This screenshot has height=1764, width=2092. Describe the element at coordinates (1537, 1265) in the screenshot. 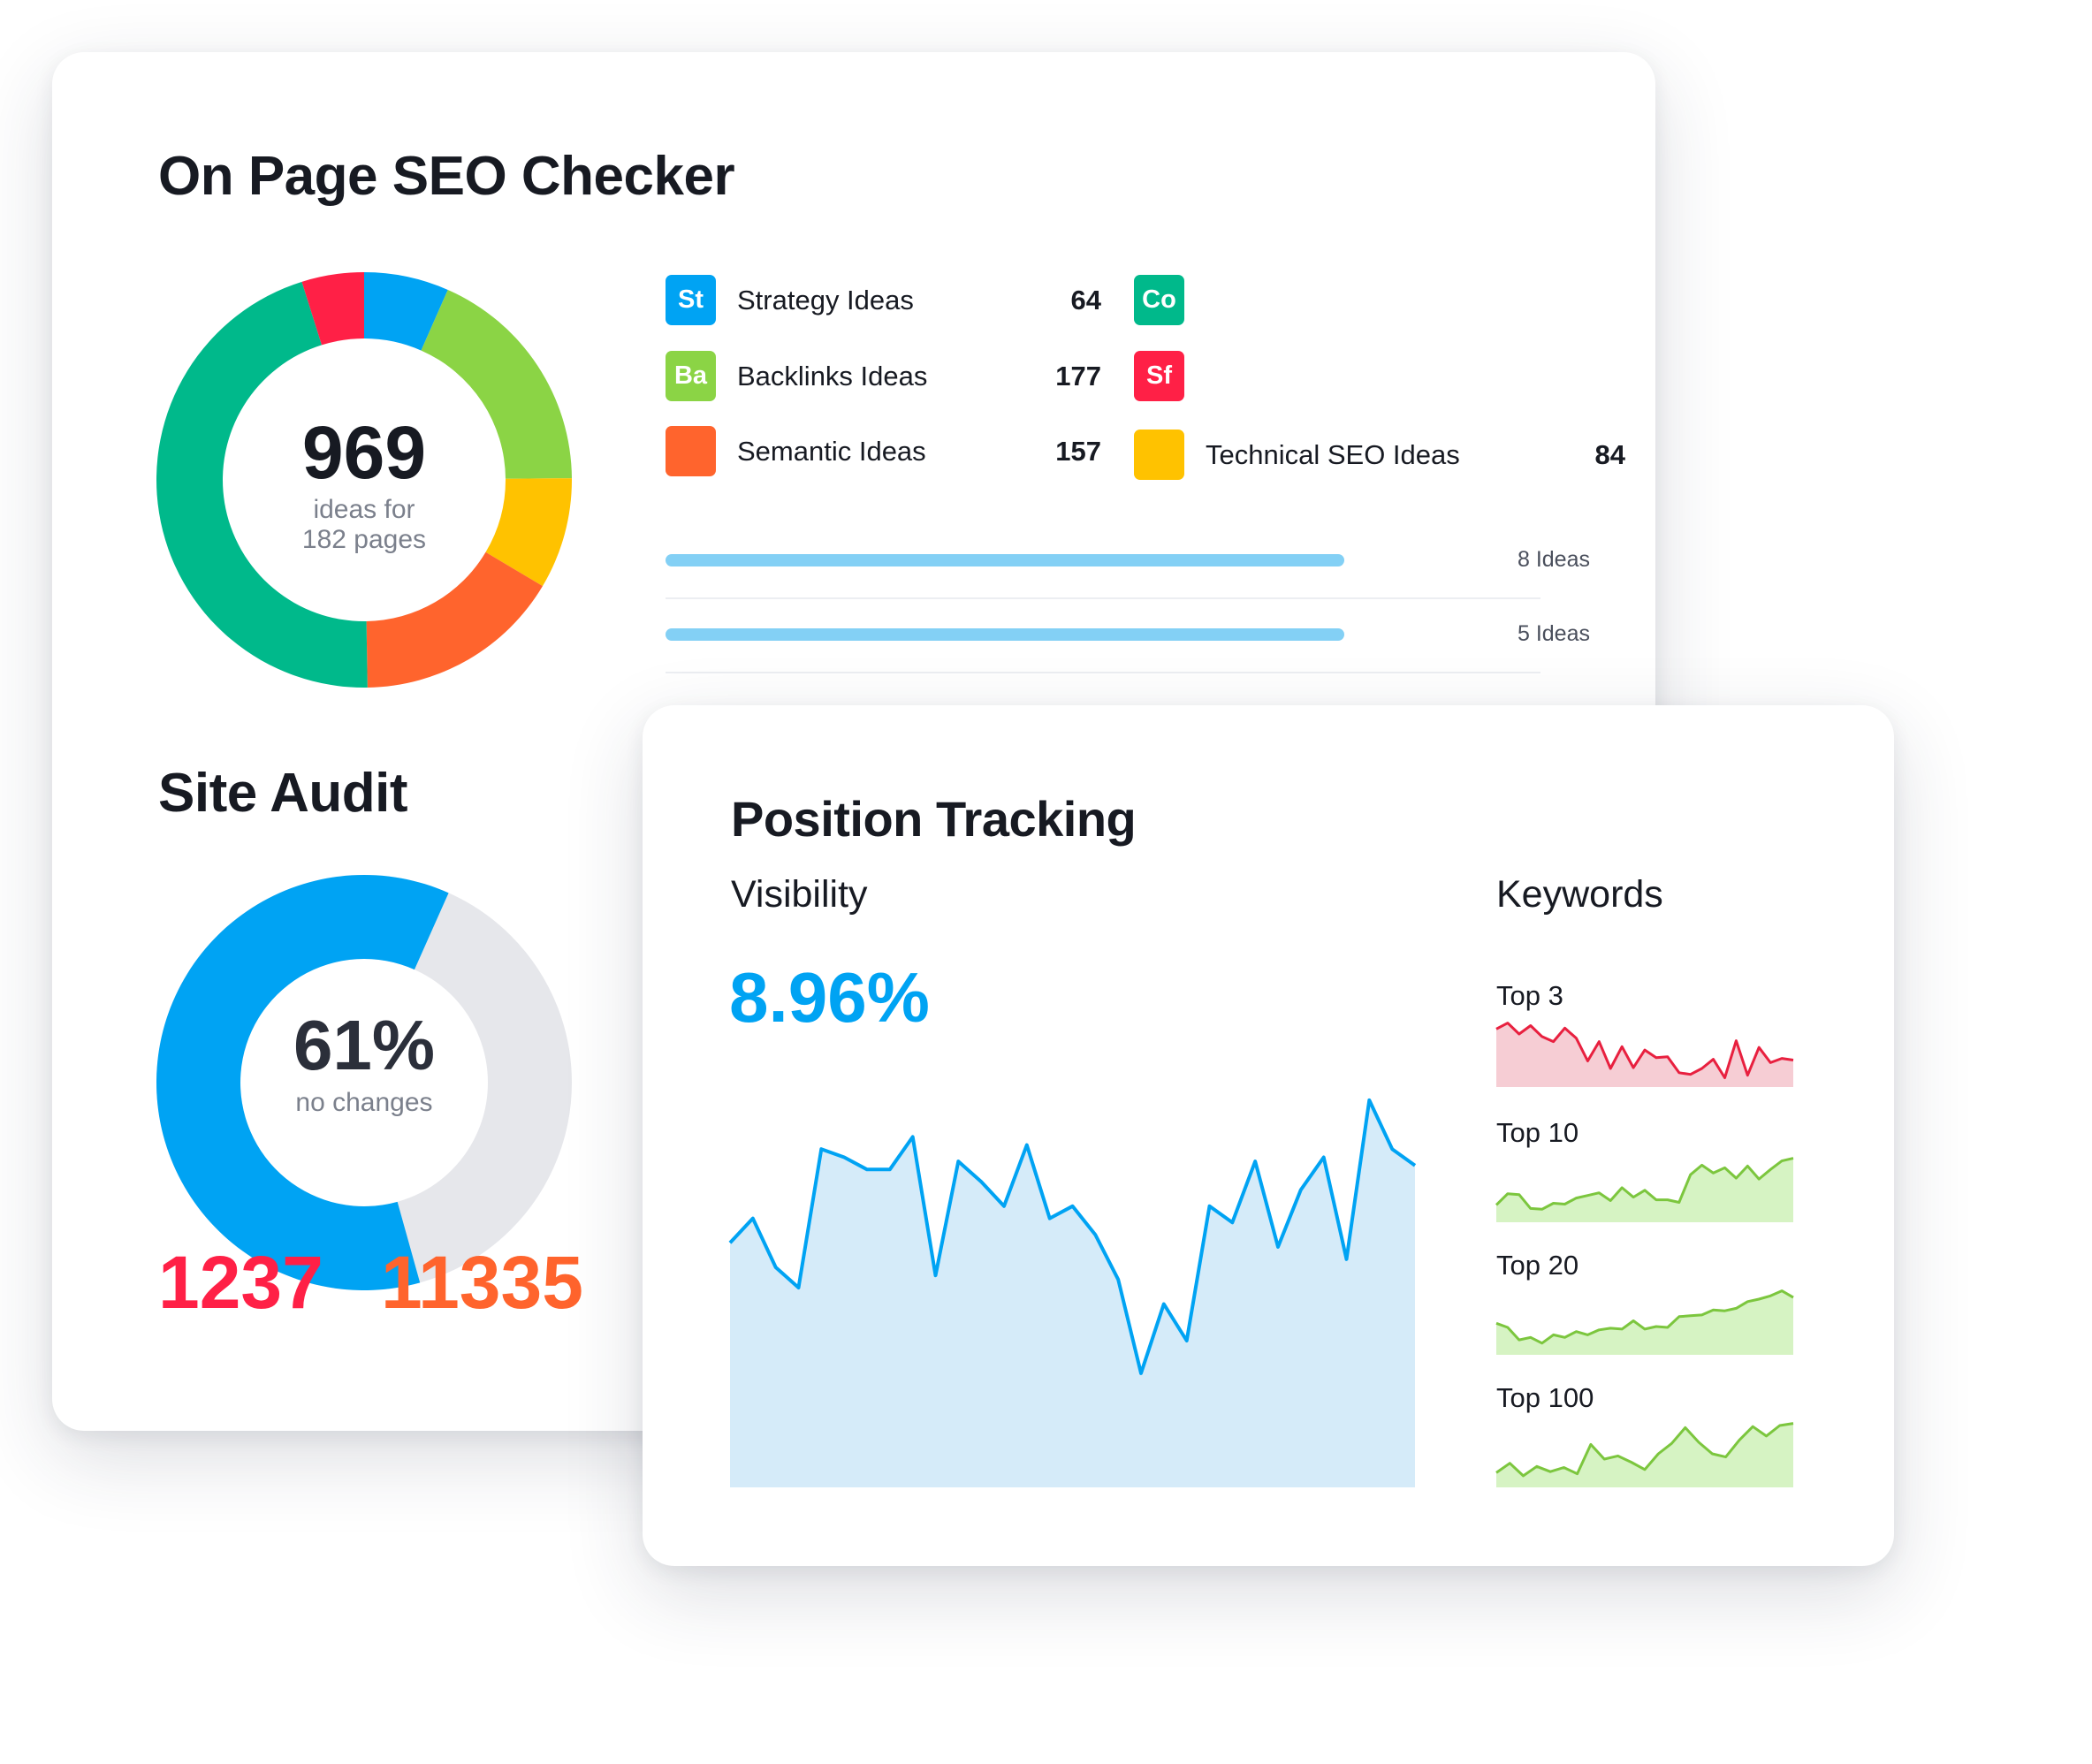

I see `top-20-label: Top 20` at that location.